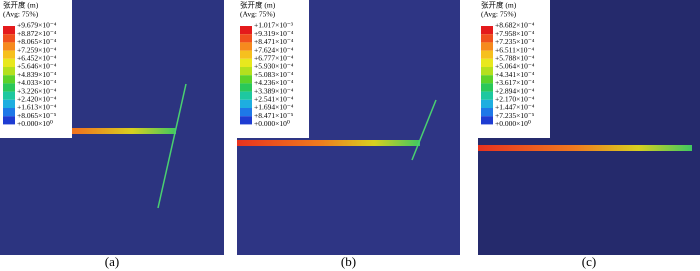 The height and width of the screenshot is (271, 700). Describe the element at coordinates (515, 74) in the screenshot. I see `legend-label: +4.341×10⁻⁴` at that location.